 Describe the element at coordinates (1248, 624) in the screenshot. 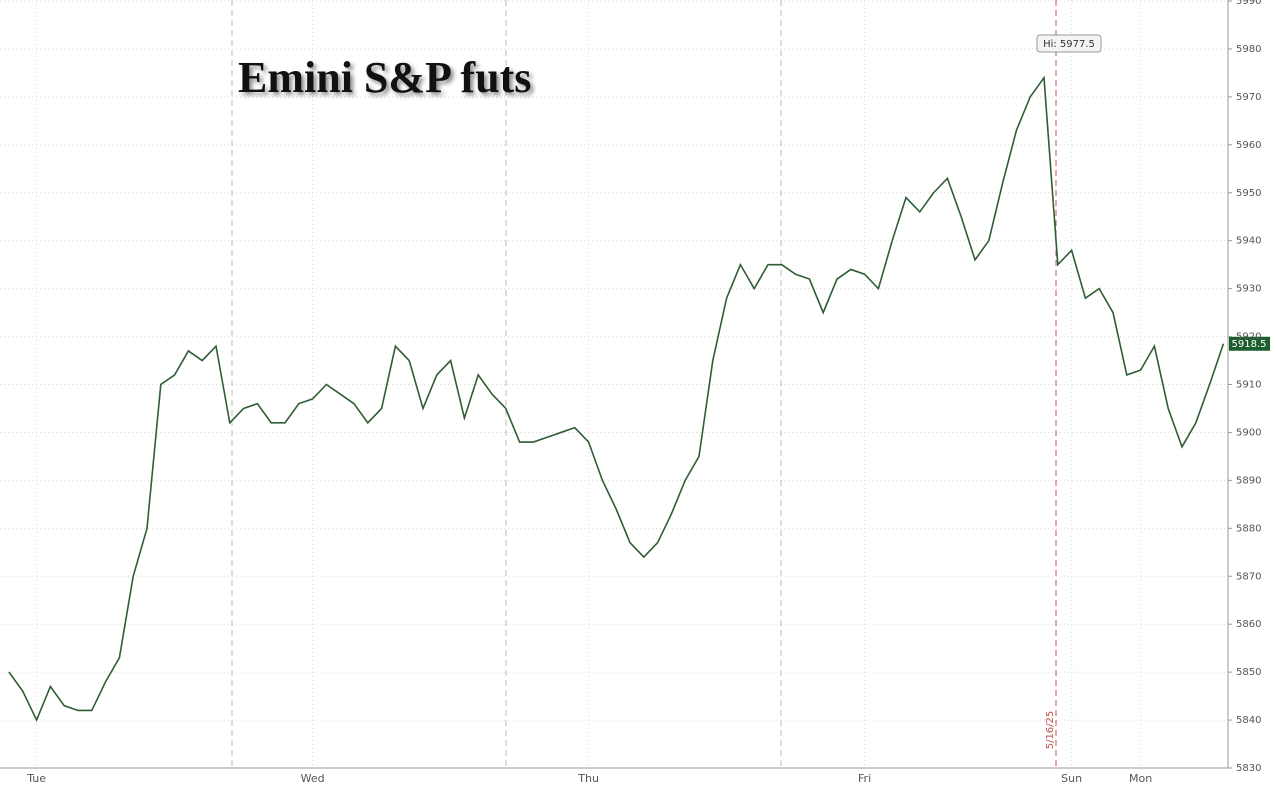

I see `y-tick-label: 5860` at that location.